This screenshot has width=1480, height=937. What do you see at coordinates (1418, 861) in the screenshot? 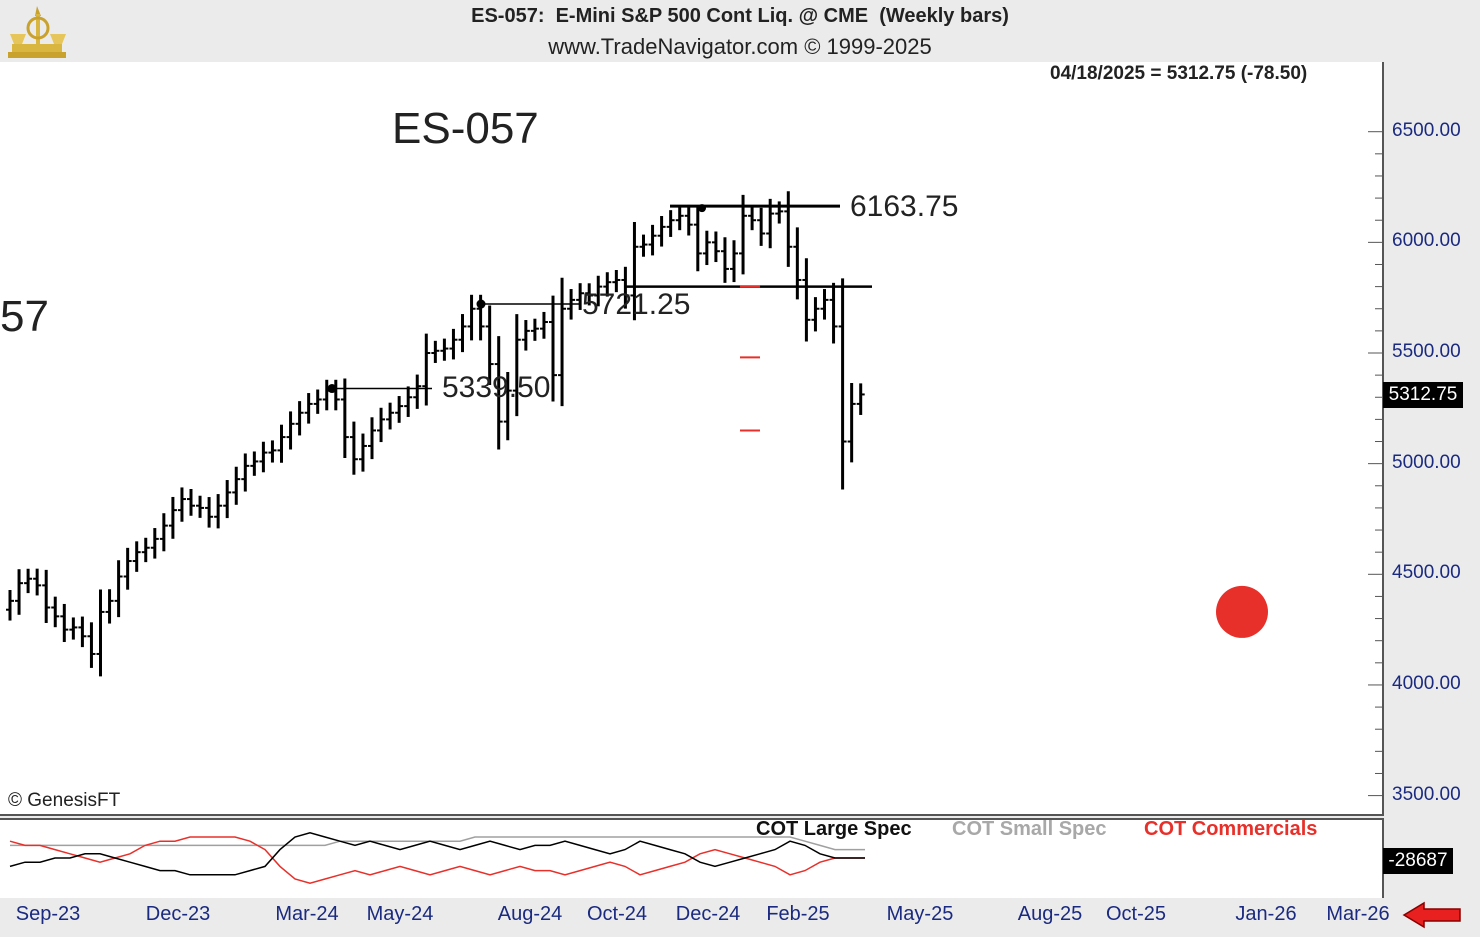
I see `cot-last-value-box: -28687` at bounding box center [1418, 861].